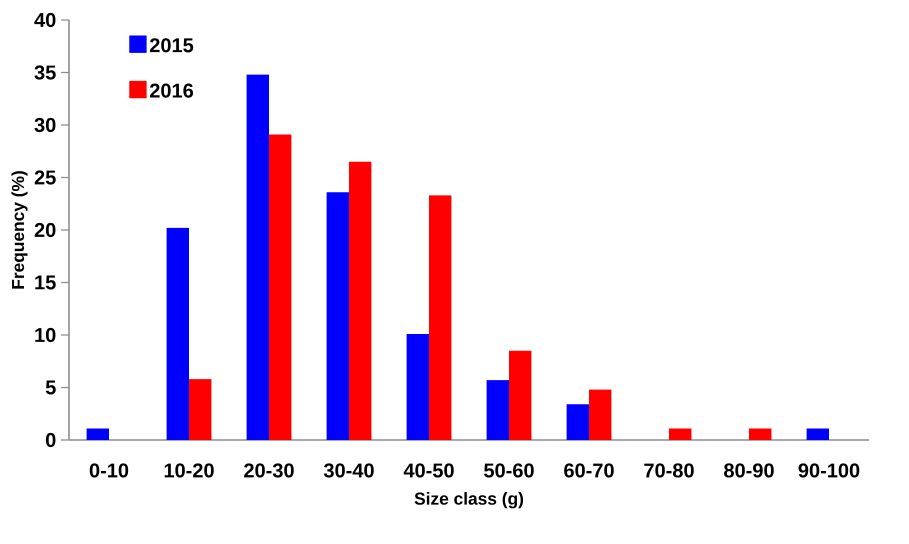 The height and width of the screenshot is (544, 909). What do you see at coordinates (749, 470) in the screenshot?
I see `x-tick-label: 80-90` at bounding box center [749, 470].